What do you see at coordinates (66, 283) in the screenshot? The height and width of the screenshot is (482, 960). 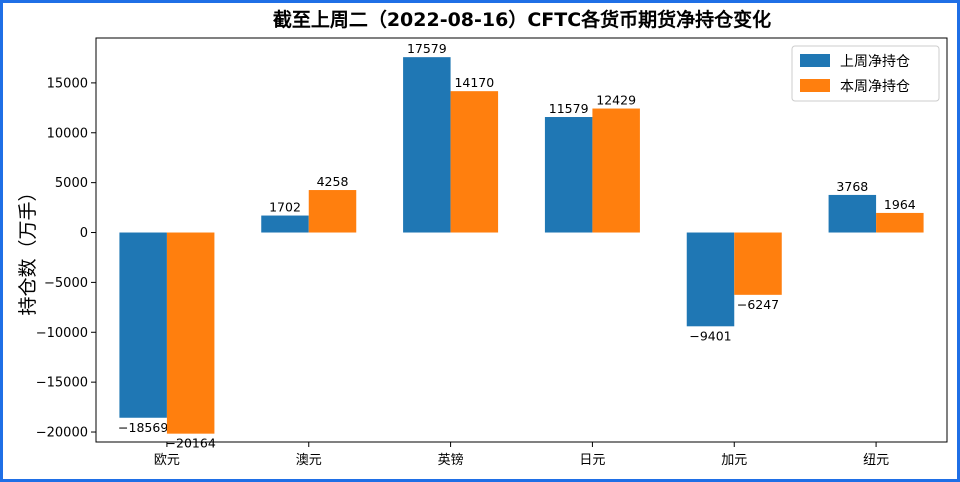 I see `y-tick-label: −5000` at bounding box center [66, 283].